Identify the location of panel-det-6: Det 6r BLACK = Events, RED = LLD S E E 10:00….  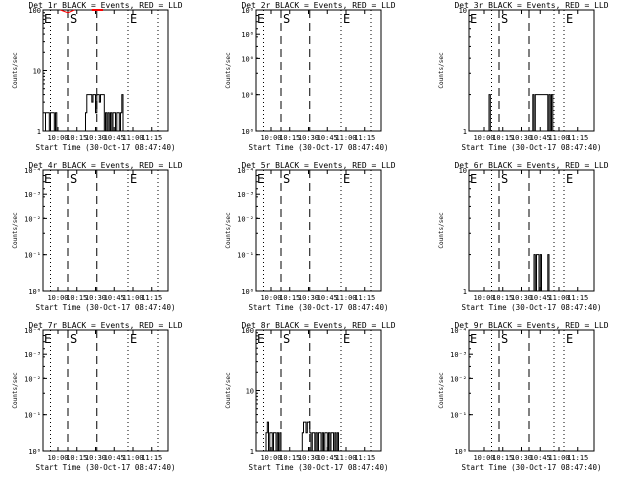
(523, 236).